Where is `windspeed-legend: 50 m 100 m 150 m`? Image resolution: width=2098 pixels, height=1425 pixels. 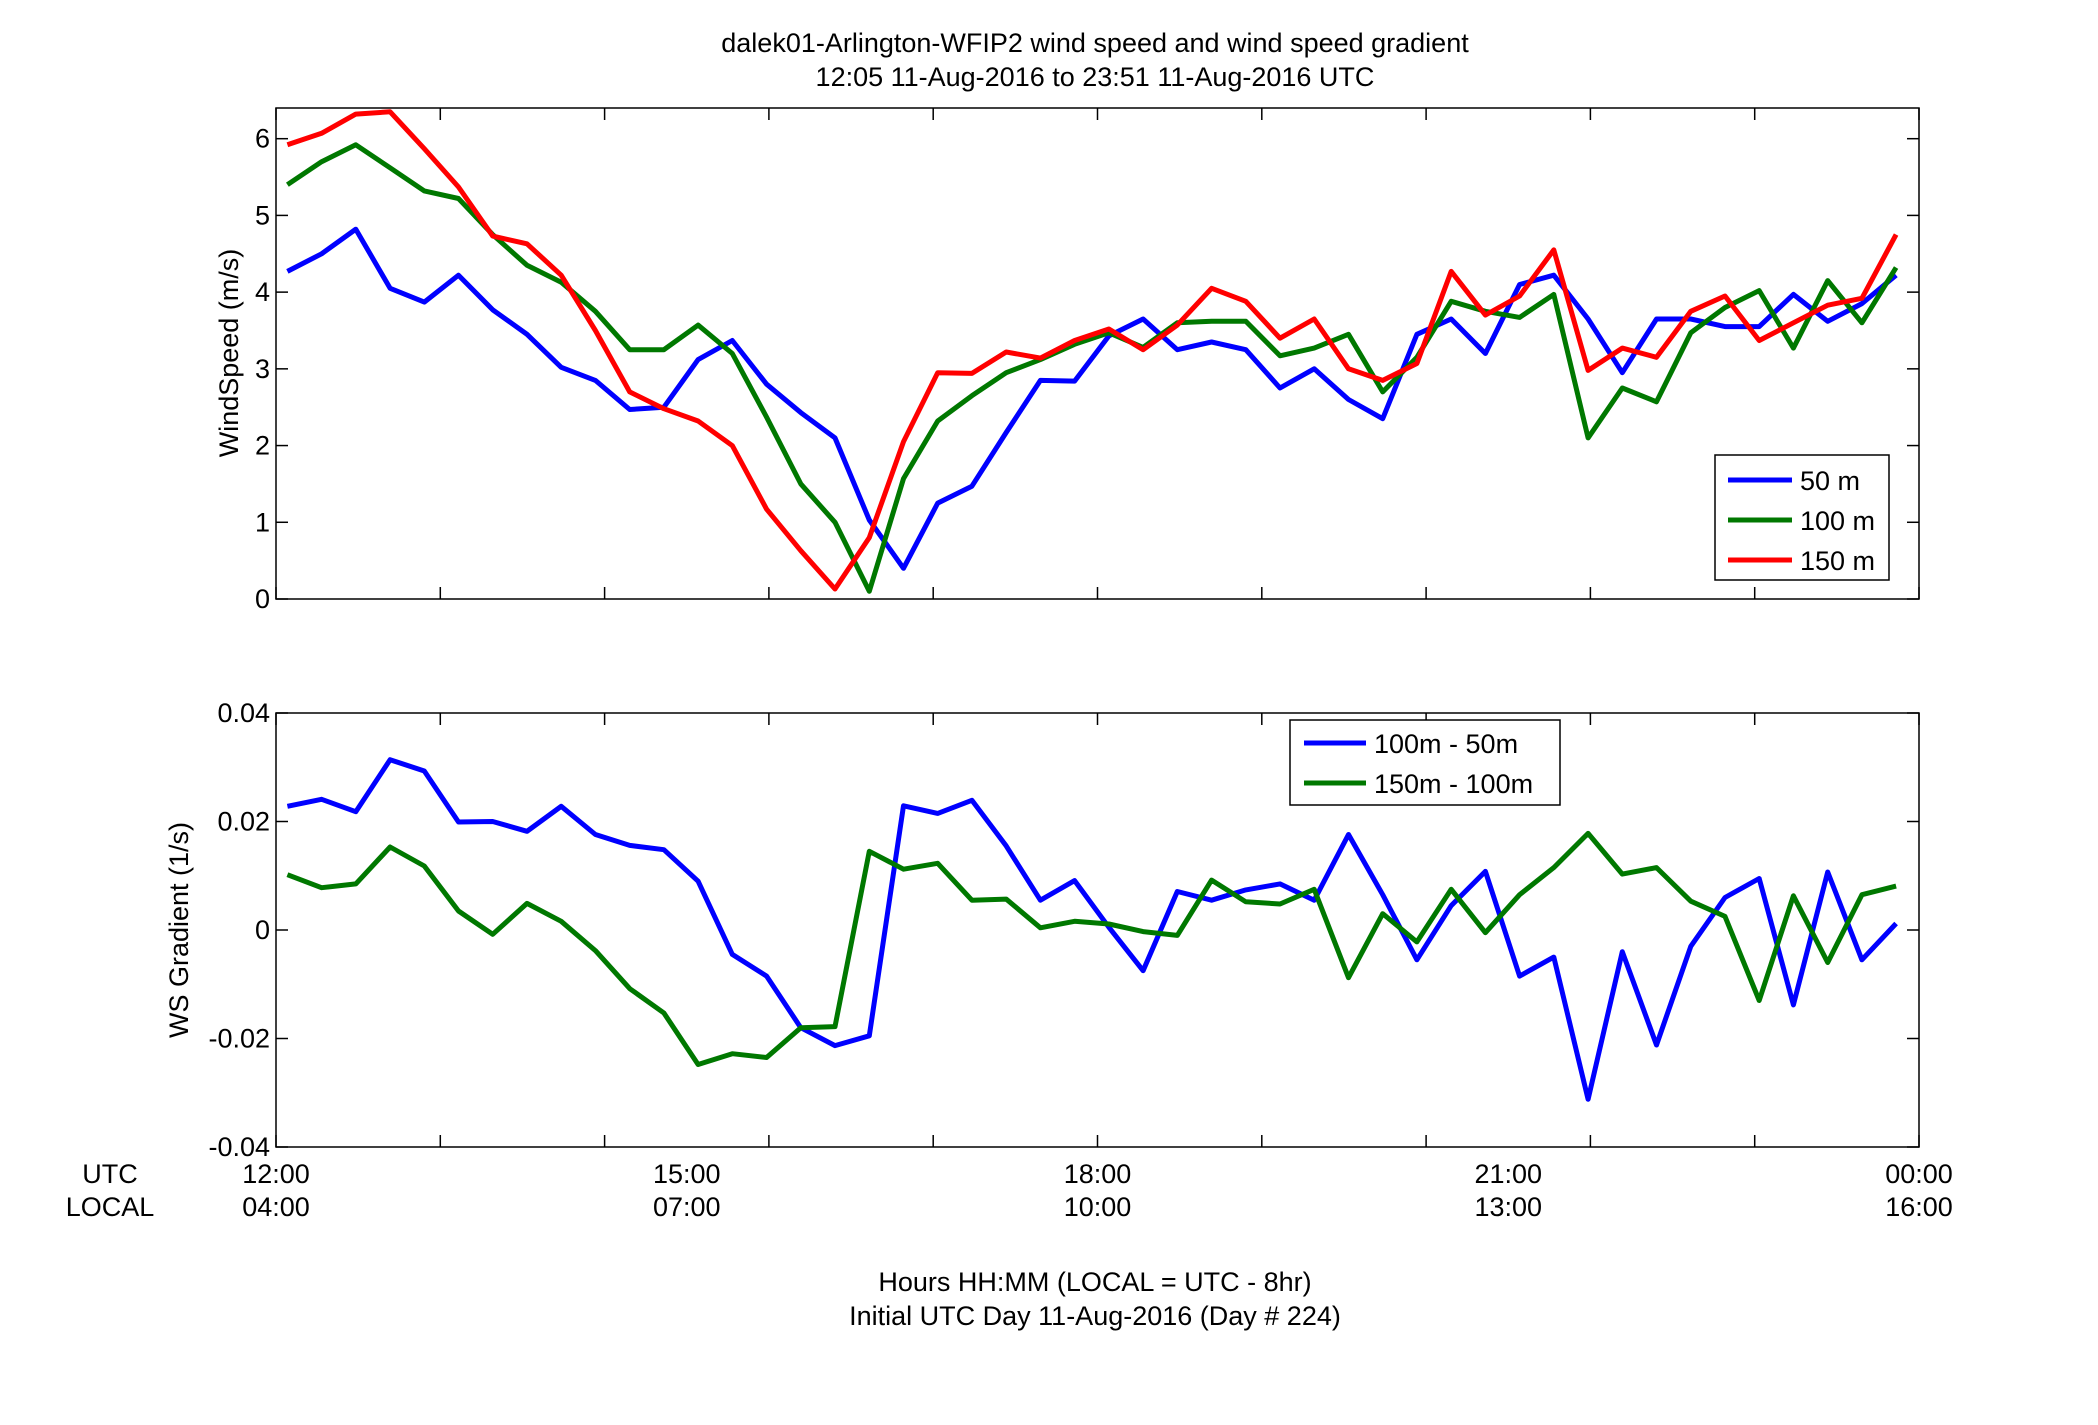 windspeed-legend: 50 m 100 m 150 m is located at coordinates (1802, 517).